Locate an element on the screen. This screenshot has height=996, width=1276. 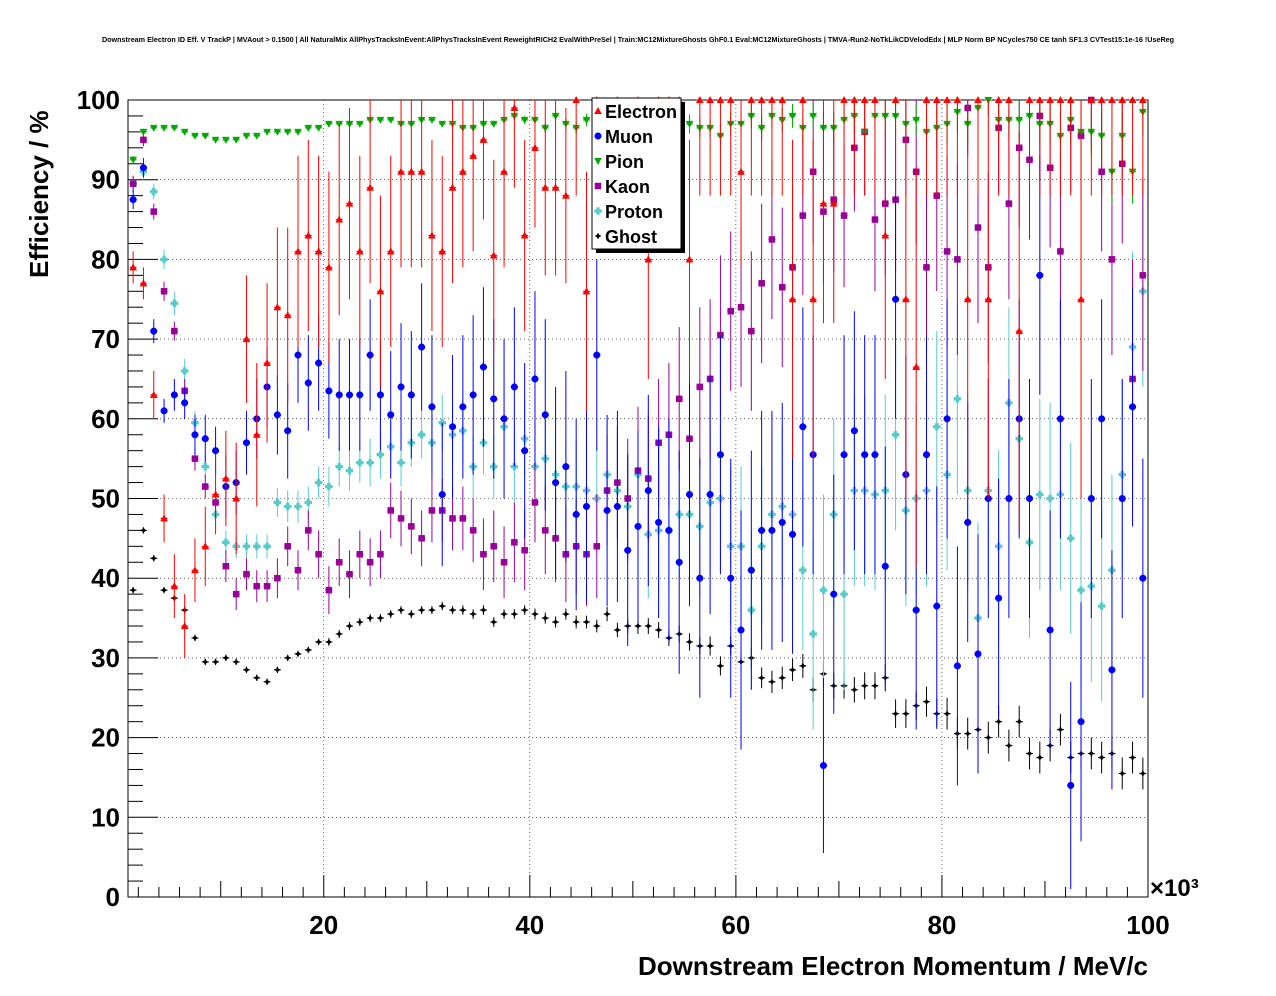
legend-entry-pion: Pion is located at coordinates (619, 162).